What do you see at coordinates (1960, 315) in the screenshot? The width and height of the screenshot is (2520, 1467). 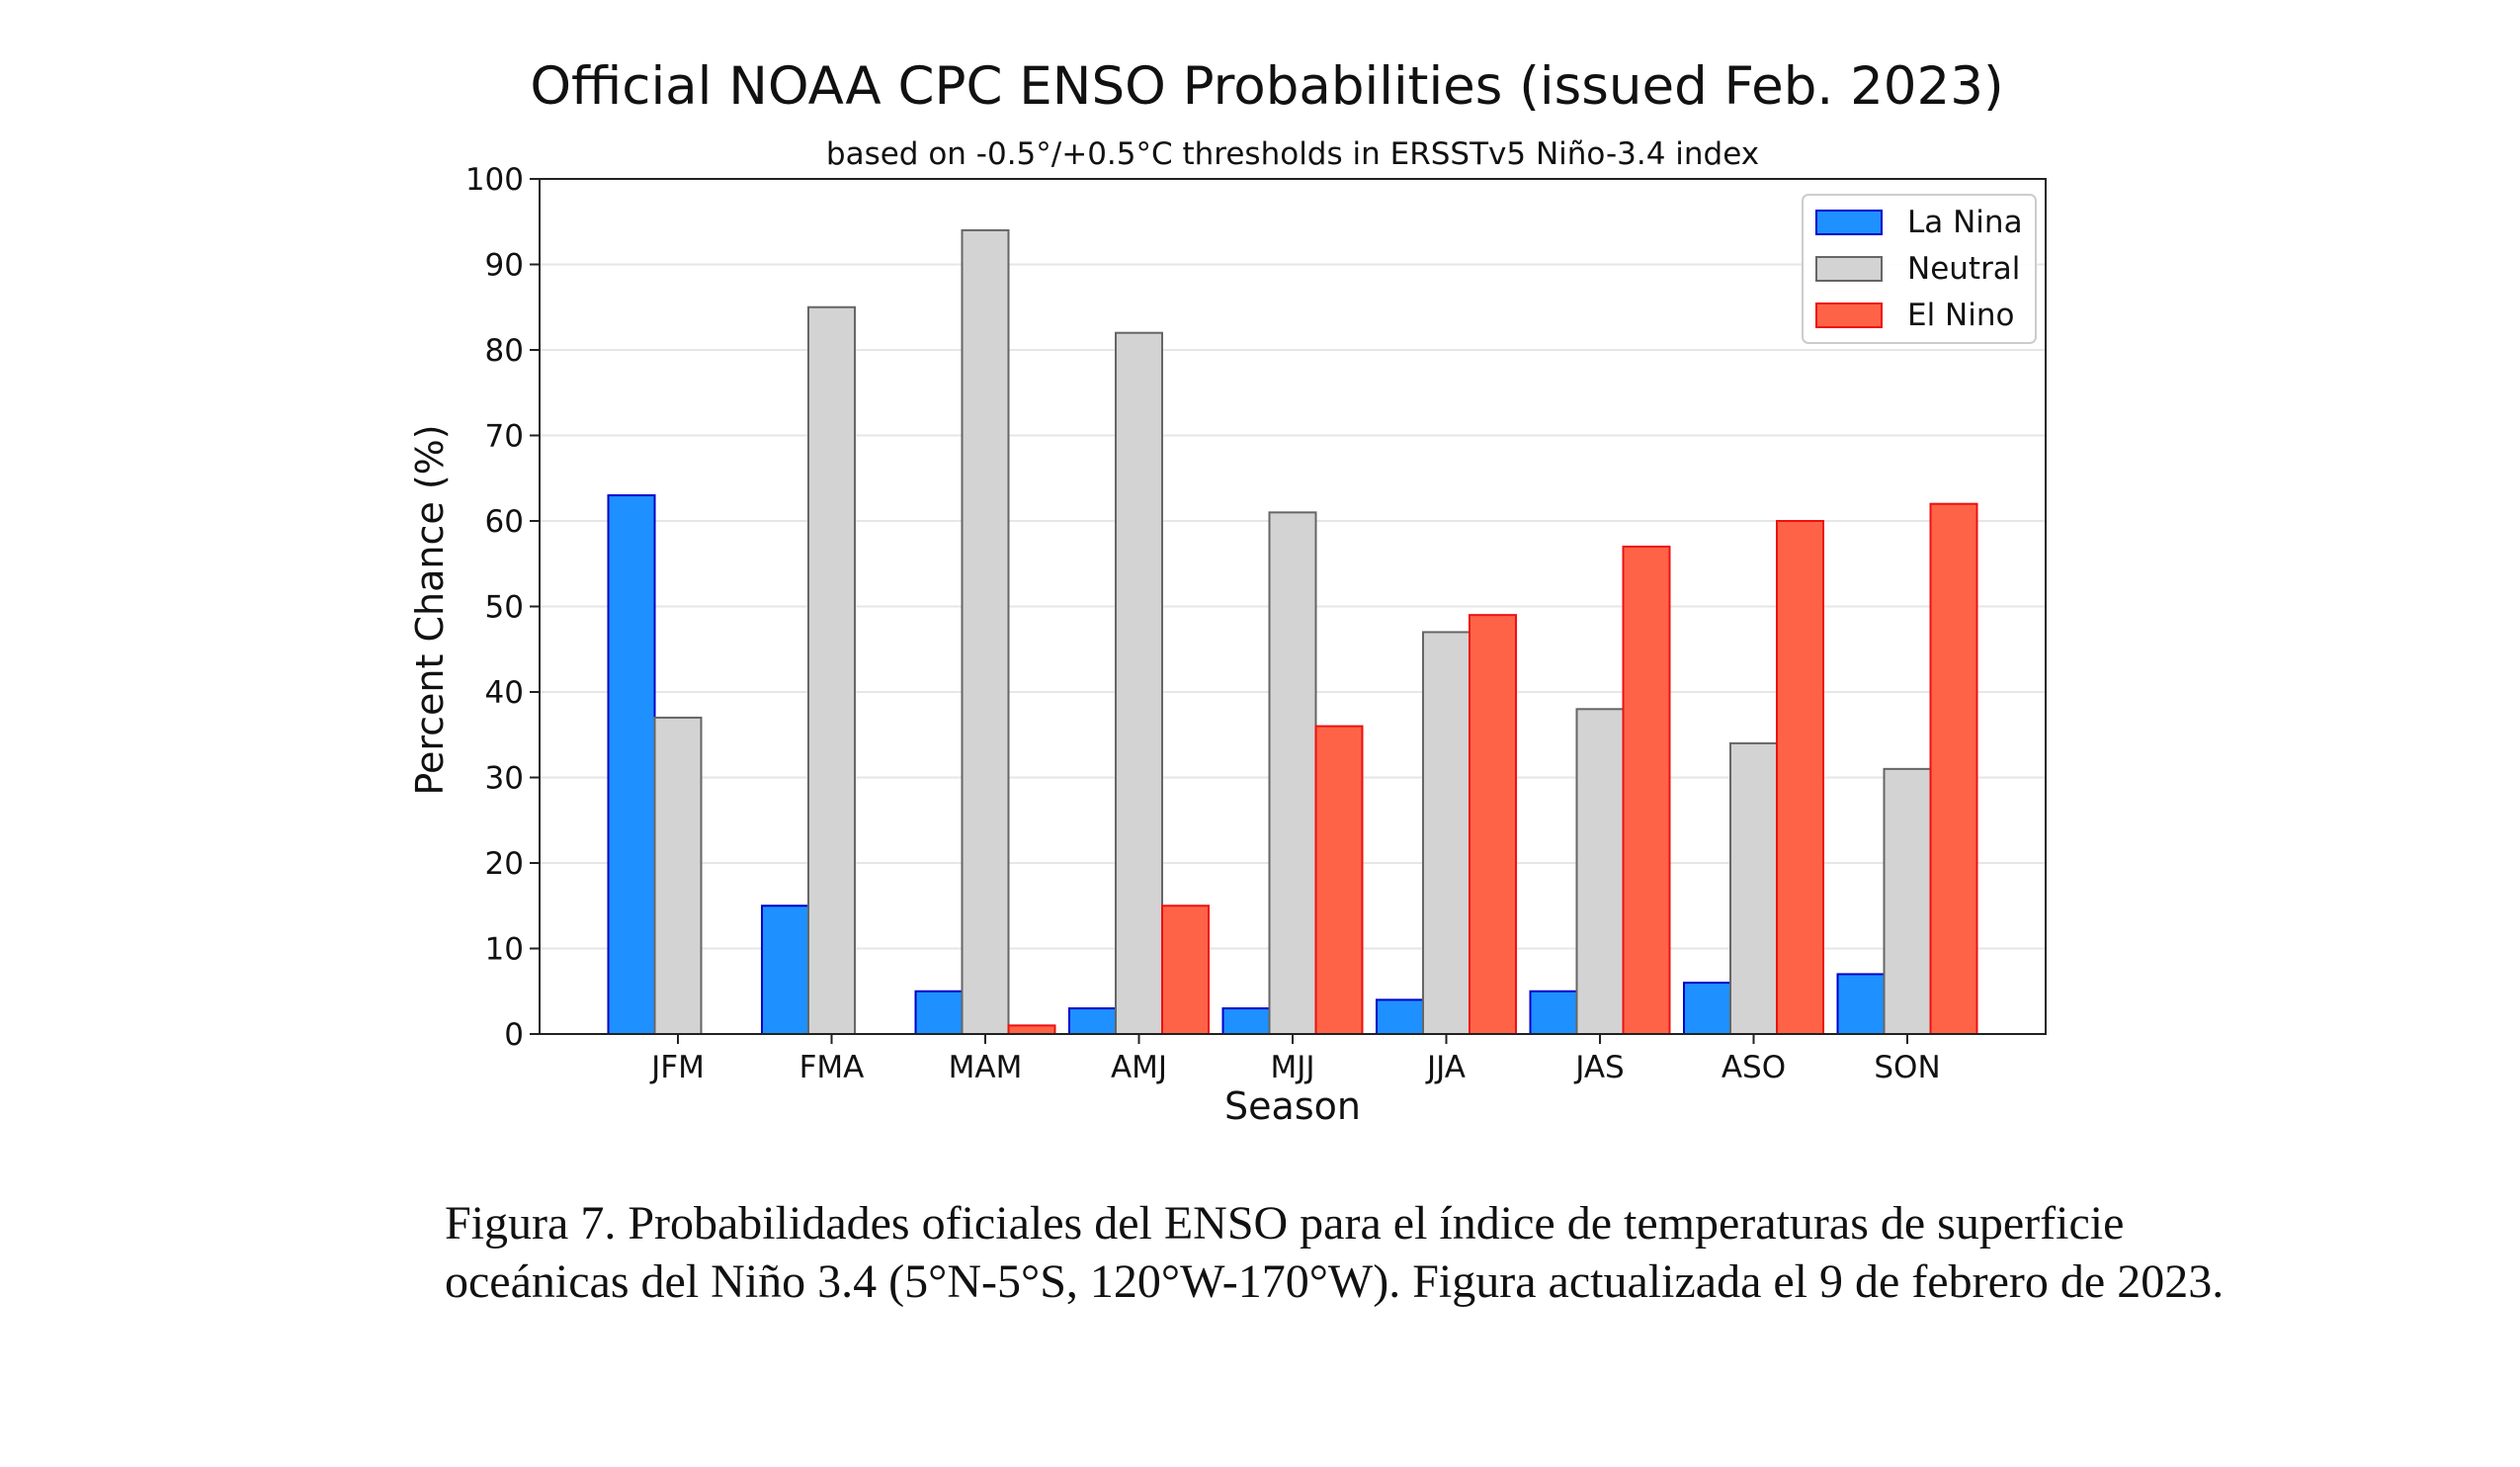 I see `legend-label: El Nino` at bounding box center [1960, 315].